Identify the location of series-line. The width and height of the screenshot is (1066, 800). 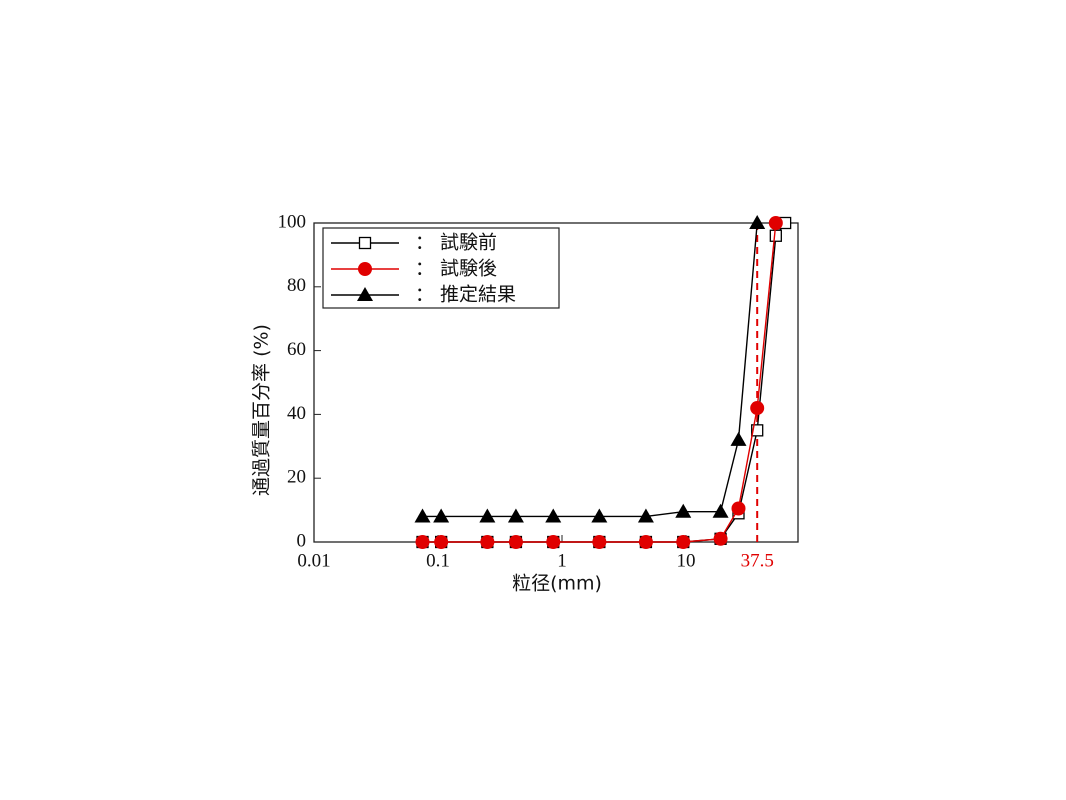
(599, 382).